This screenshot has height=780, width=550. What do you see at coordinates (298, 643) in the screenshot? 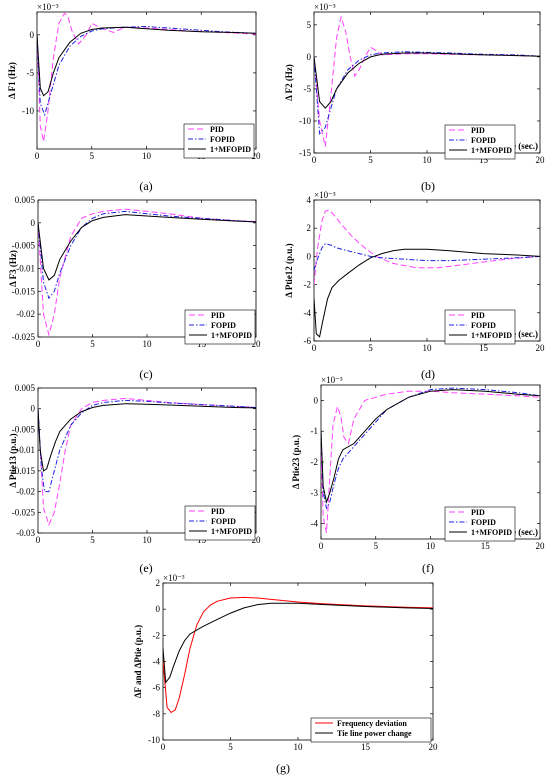
I see `series-line-tie` at bounding box center [298, 643].